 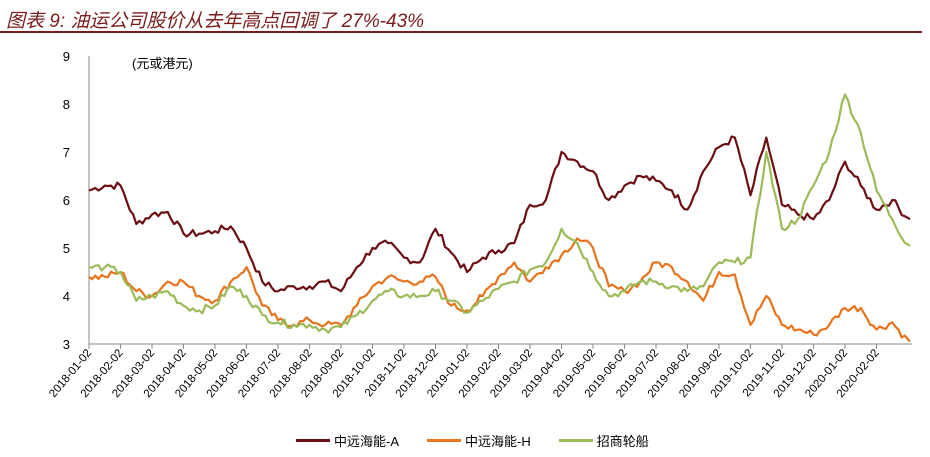 I want to click on chart-title: 图表 9: 油运公司股价从去年高点回调了 27%-43%, so click(x=215, y=21).